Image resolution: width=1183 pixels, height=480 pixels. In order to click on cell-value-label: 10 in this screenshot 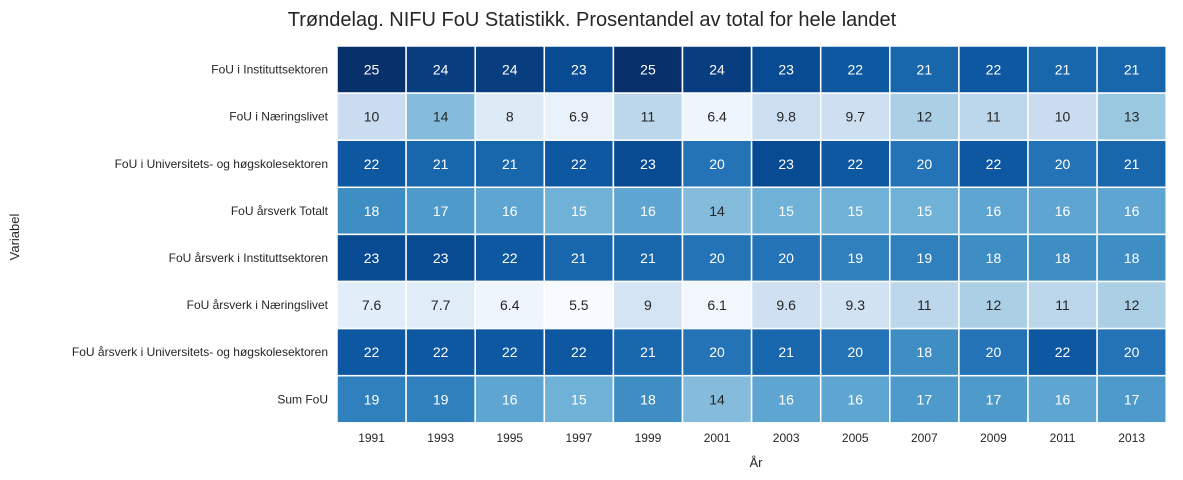, I will do `click(372, 117)`.